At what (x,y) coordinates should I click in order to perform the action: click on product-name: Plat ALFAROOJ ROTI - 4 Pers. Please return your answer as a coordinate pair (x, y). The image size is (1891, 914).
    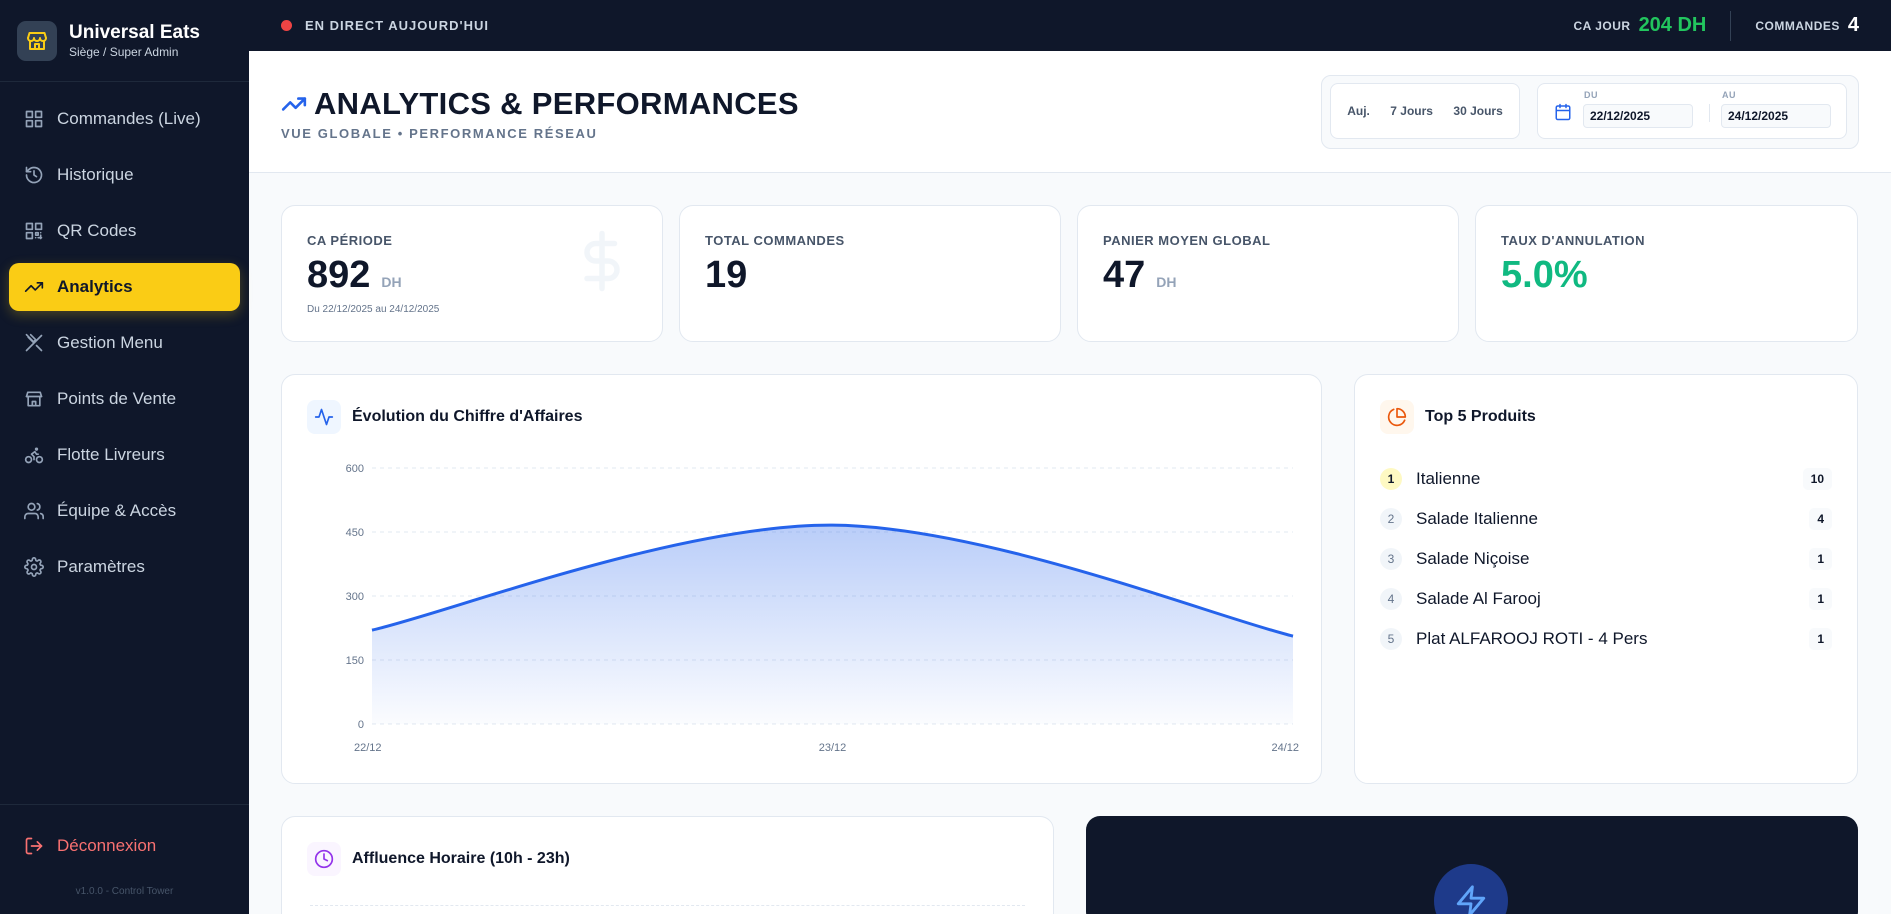
    Looking at the image, I should click on (1532, 638).